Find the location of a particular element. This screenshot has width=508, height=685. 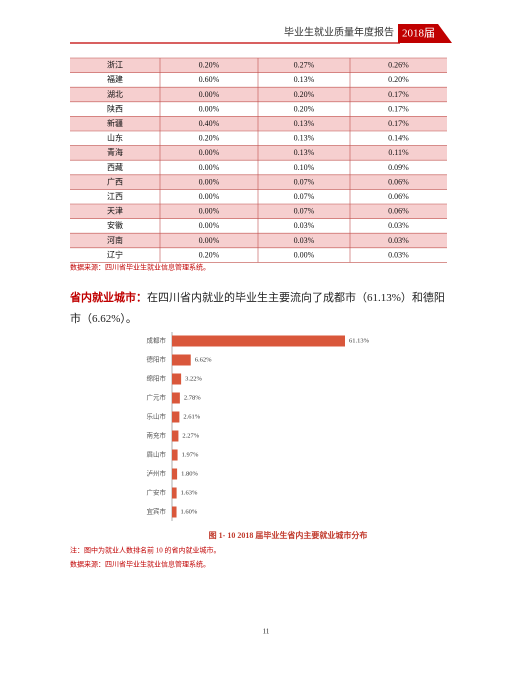

table-cell: 0.60% is located at coordinates (209, 79).